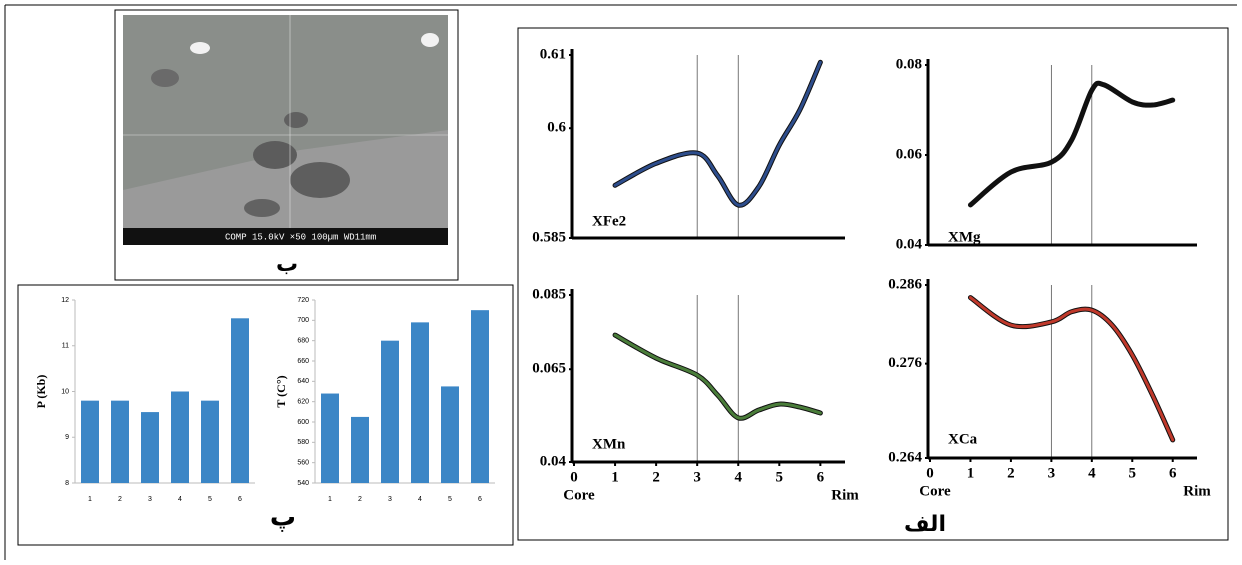 This screenshot has width=1242, height=565. I want to click on y-tick-label: 540, so click(303, 483).